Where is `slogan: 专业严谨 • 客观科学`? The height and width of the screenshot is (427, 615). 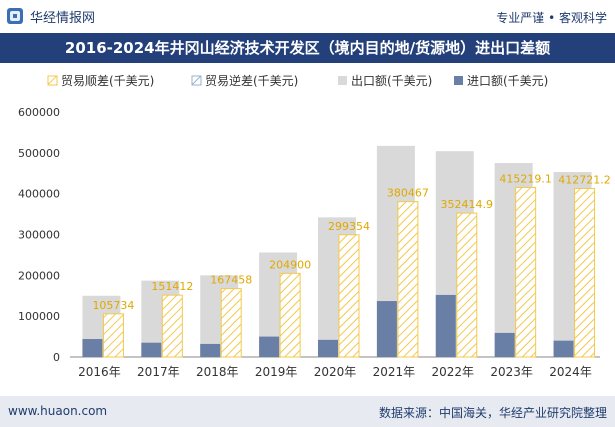 slogan: 专业严谨 • 客观科学 is located at coordinates (551, 18).